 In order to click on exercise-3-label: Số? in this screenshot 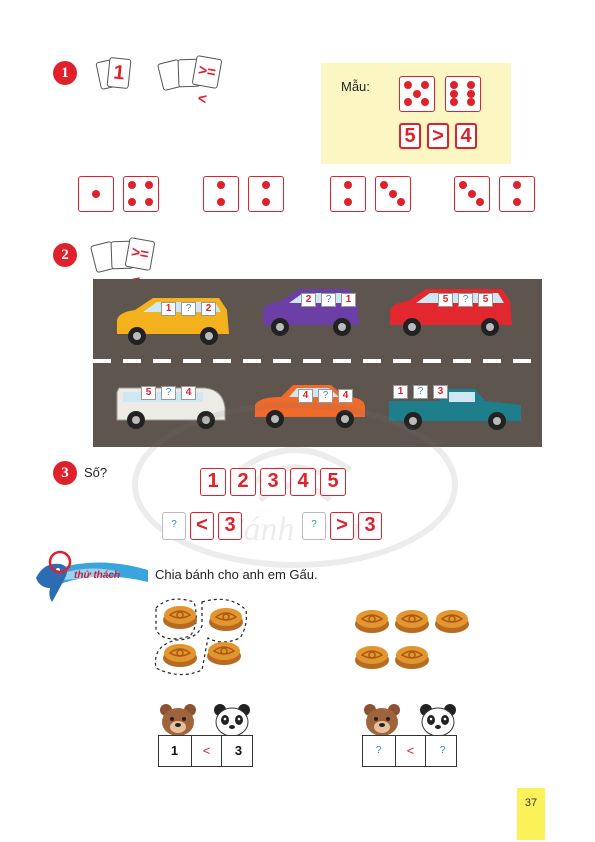, I will do `click(96, 472)`.